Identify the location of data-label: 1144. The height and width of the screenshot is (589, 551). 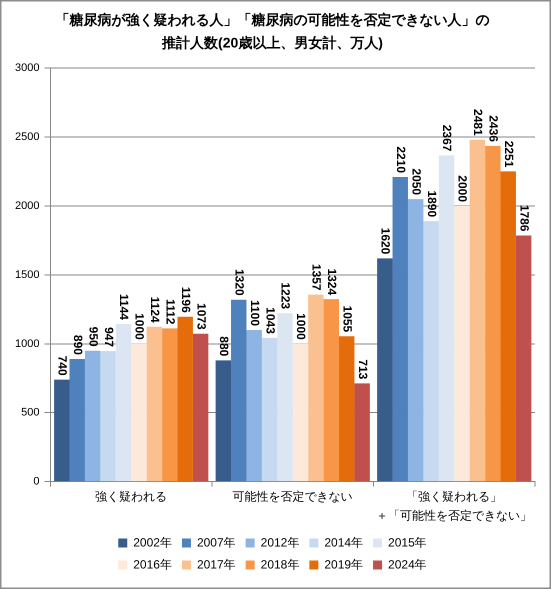
(124, 307).